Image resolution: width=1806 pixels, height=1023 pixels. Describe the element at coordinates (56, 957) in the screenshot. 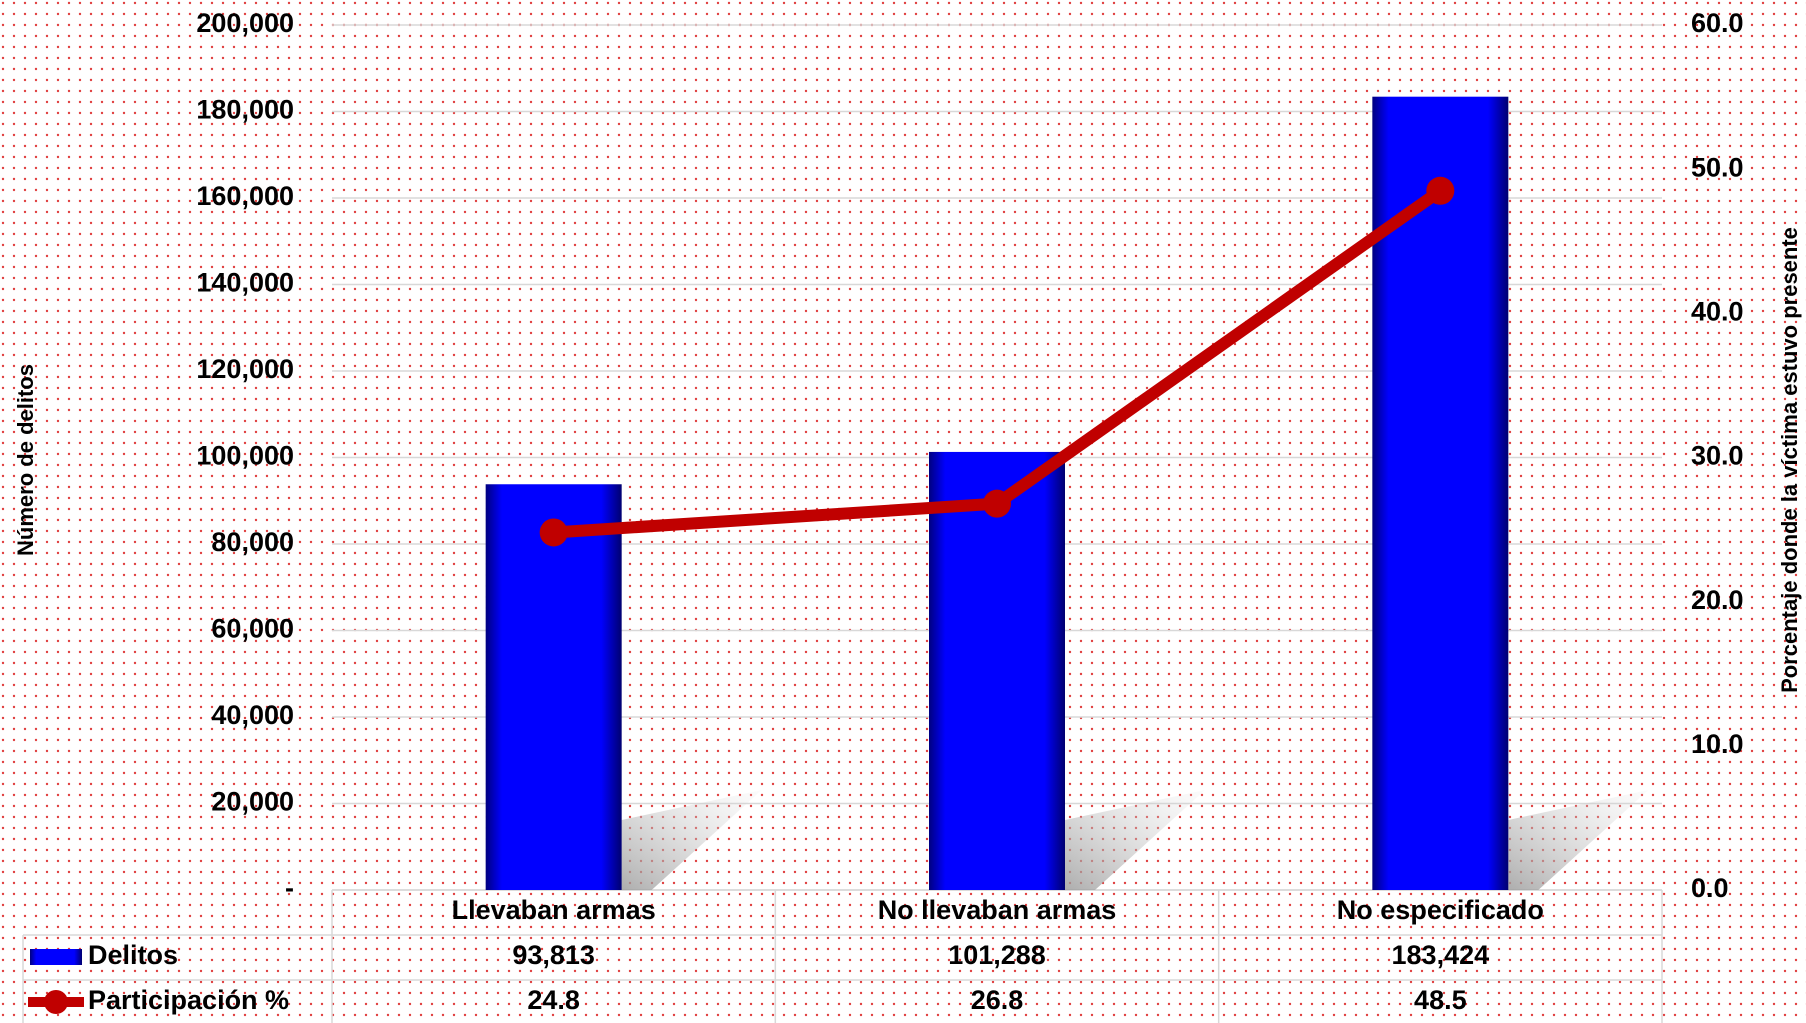

I see `legend-swatch` at that location.